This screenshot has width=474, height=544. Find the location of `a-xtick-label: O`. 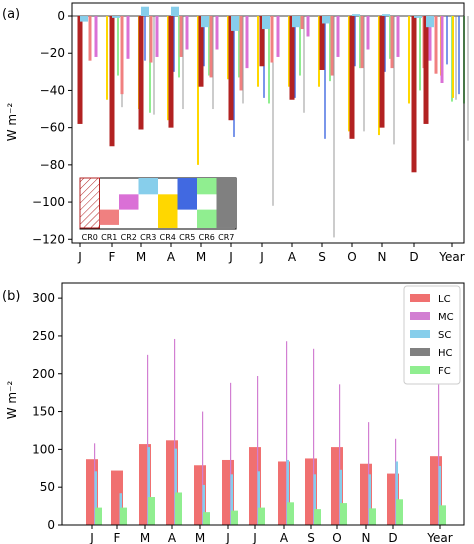

a-xtick-label: O is located at coordinates (351, 257).